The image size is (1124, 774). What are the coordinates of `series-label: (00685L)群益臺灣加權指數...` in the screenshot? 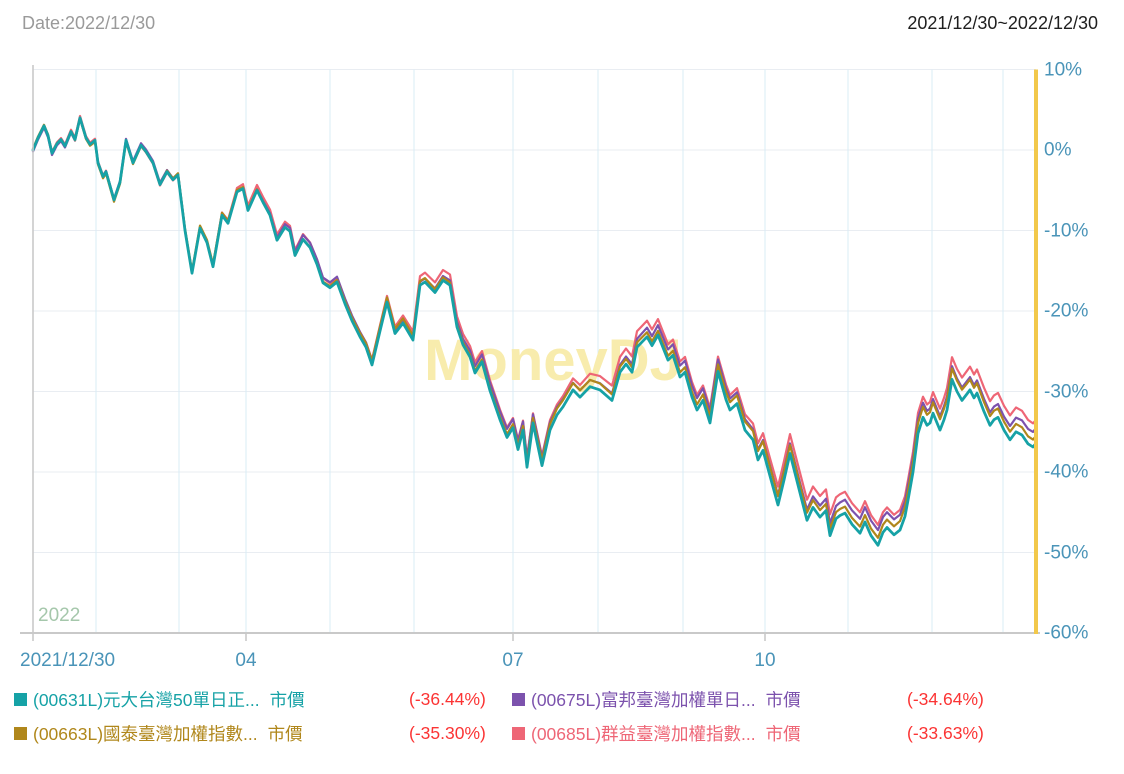 It's located at (643, 734).